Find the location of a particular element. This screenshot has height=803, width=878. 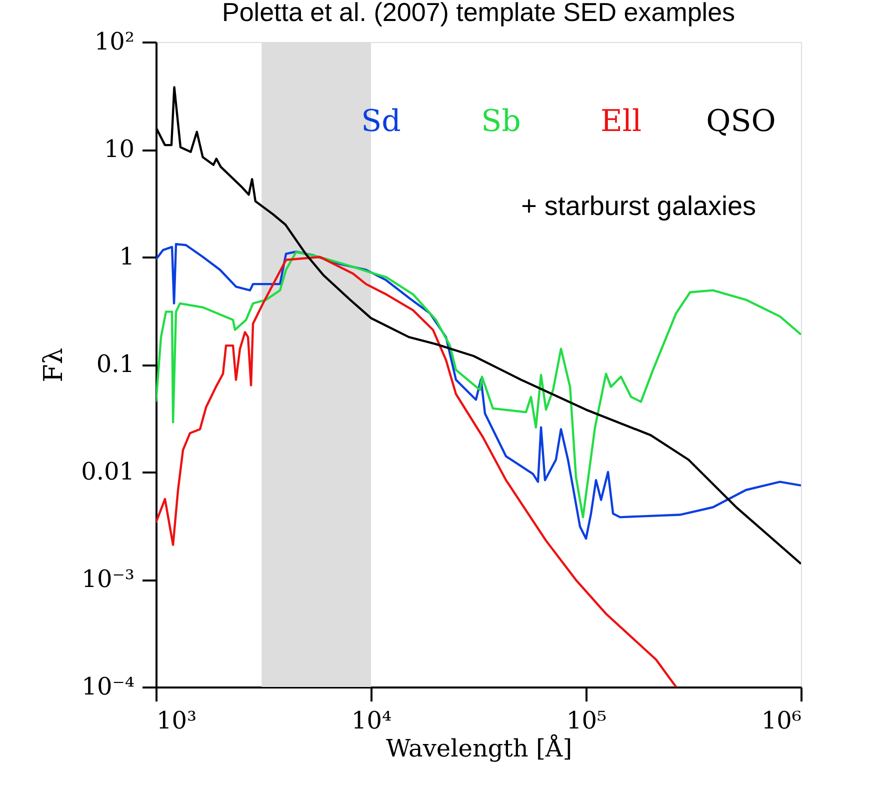

x-tick-label: 10⁵ is located at coordinates (586, 720).